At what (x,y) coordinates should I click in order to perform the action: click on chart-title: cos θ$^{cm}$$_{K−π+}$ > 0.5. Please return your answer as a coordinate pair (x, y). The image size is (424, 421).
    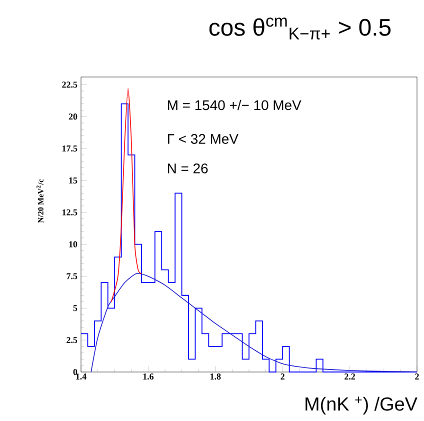
    Looking at the image, I should click on (300, 29).